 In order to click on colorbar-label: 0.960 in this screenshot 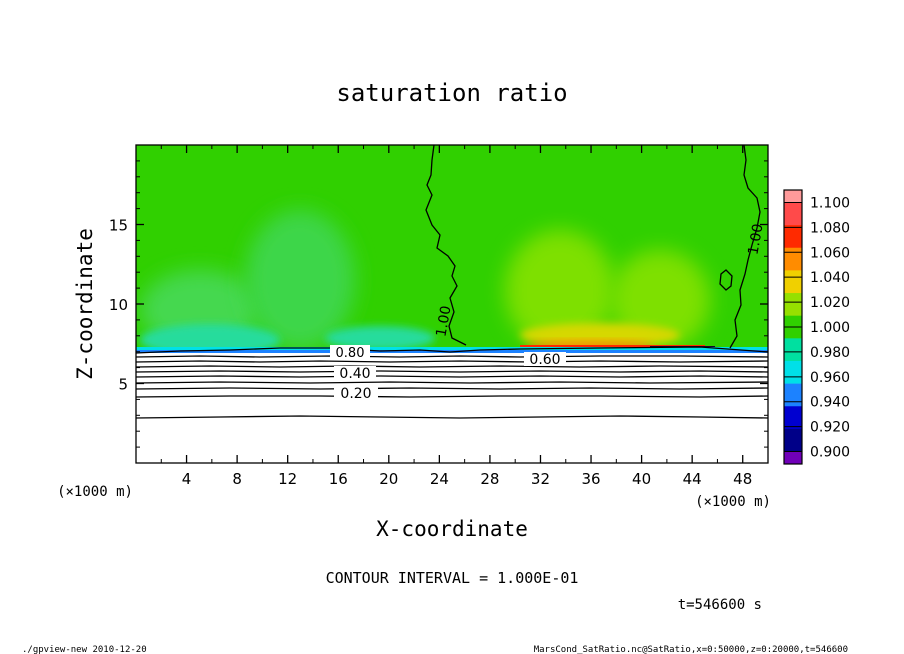, I will do `click(830, 378)`.